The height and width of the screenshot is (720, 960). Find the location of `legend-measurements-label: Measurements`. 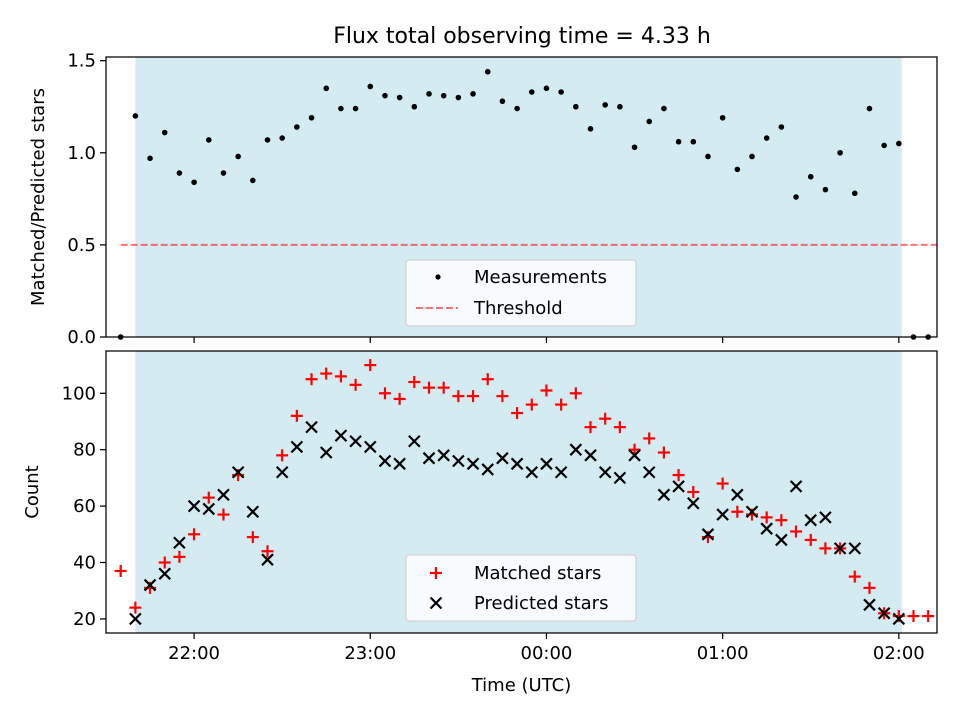

legend-measurements-label: Measurements is located at coordinates (540, 277).